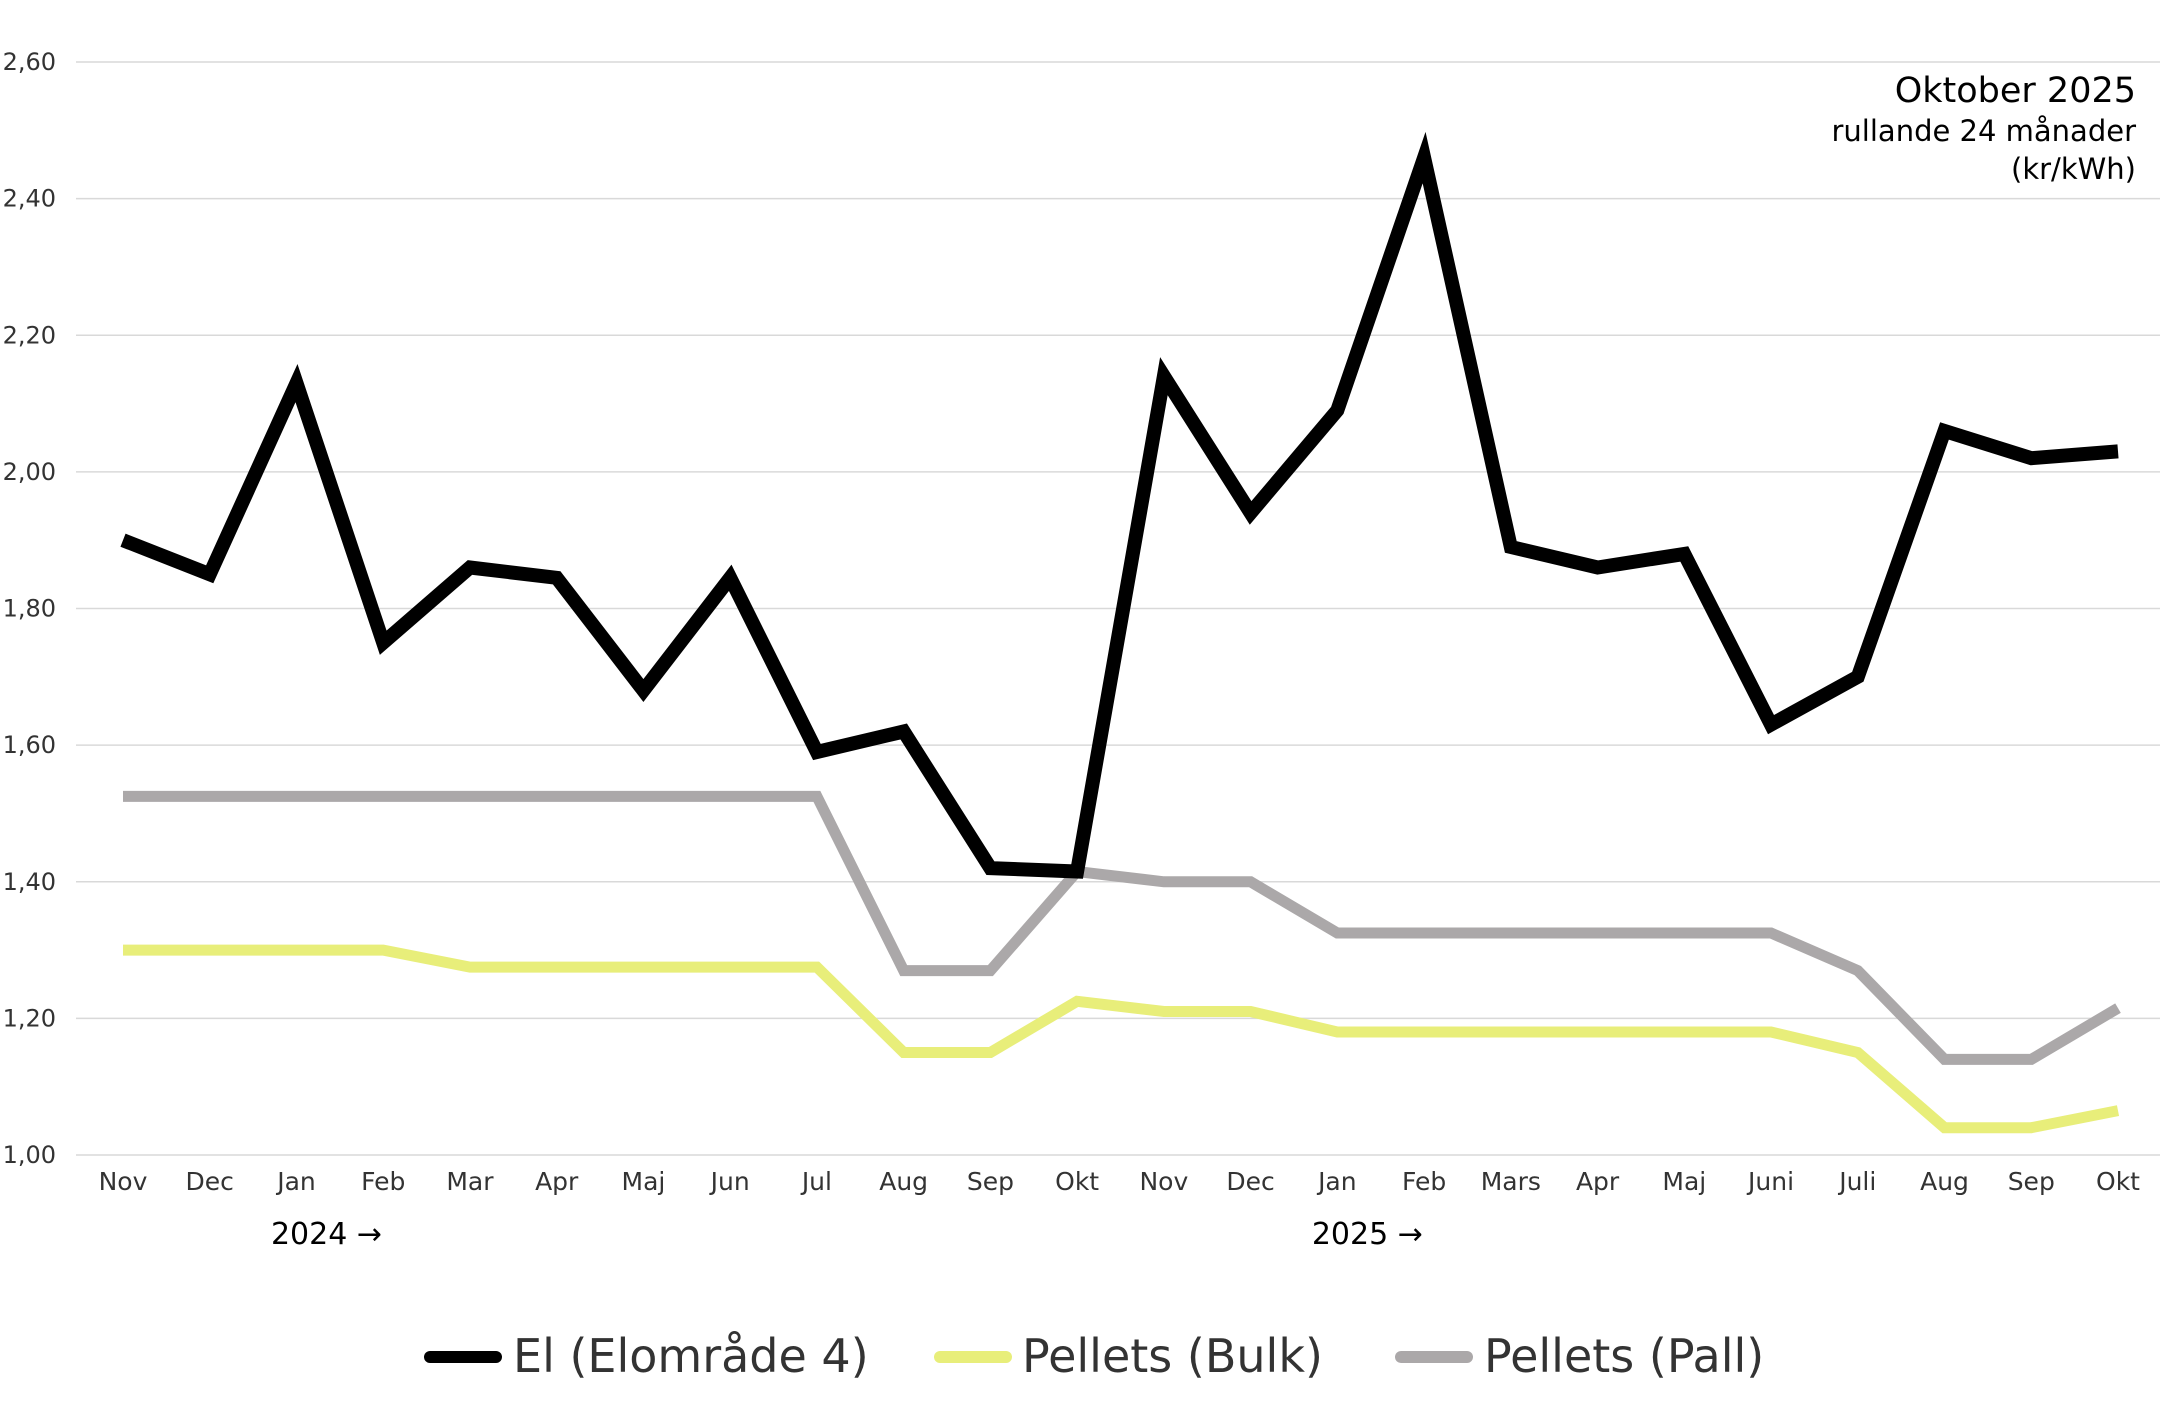  What do you see at coordinates (1770, 1181) in the screenshot?
I see `x-tick-label: Juni` at bounding box center [1770, 1181].